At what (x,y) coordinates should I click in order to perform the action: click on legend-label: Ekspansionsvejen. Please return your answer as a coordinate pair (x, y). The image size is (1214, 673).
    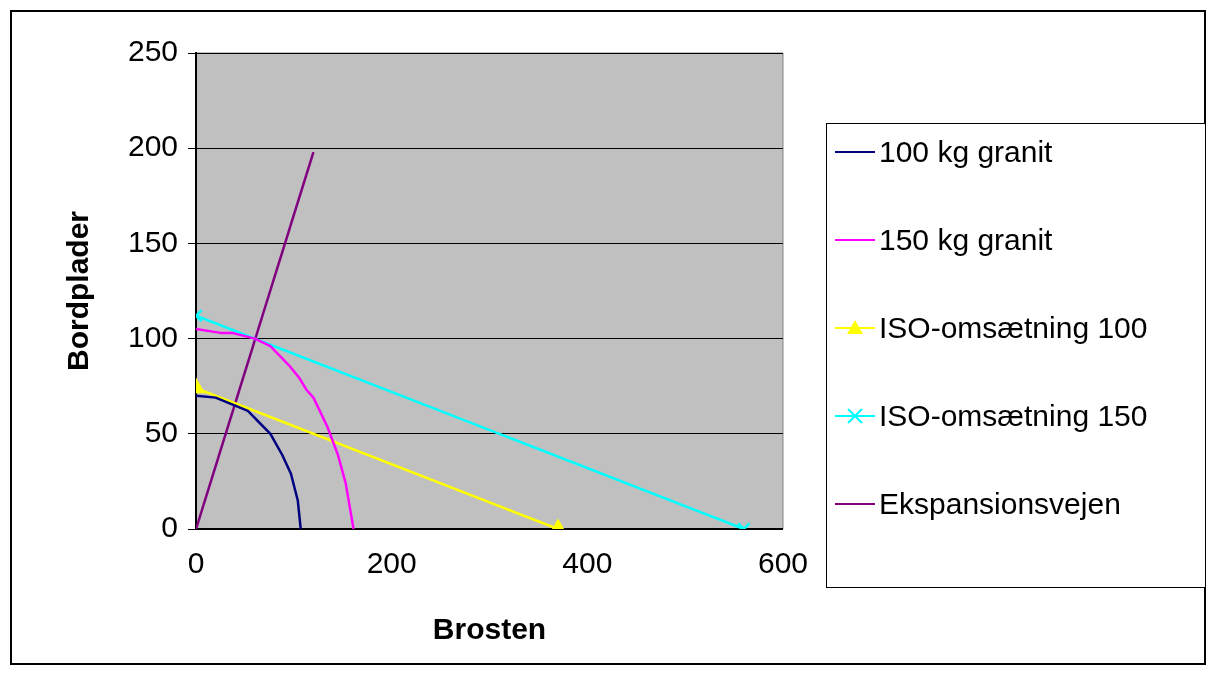
    Looking at the image, I should click on (1000, 504).